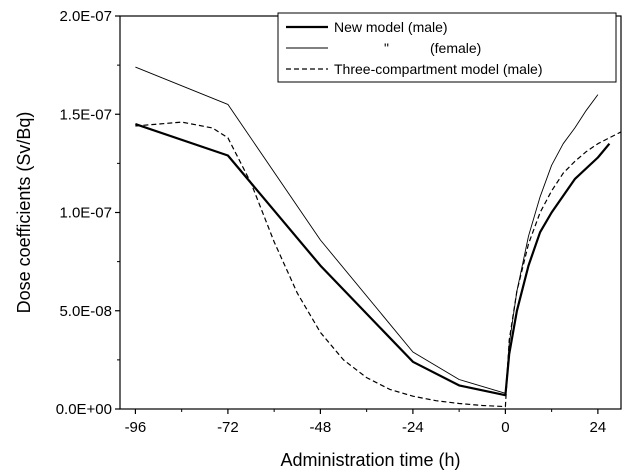 This screenshot has width=629, height=472. I want to click on legend-label-3: Three-compartment model (male), so click(438, 69).